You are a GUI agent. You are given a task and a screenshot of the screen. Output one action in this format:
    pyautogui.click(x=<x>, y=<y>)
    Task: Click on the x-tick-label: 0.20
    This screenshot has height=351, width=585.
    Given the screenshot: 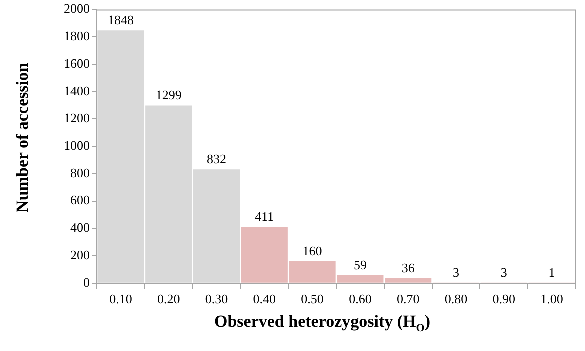 What is the action you would take?
    pyautogui.click(x=168, y=299)
    